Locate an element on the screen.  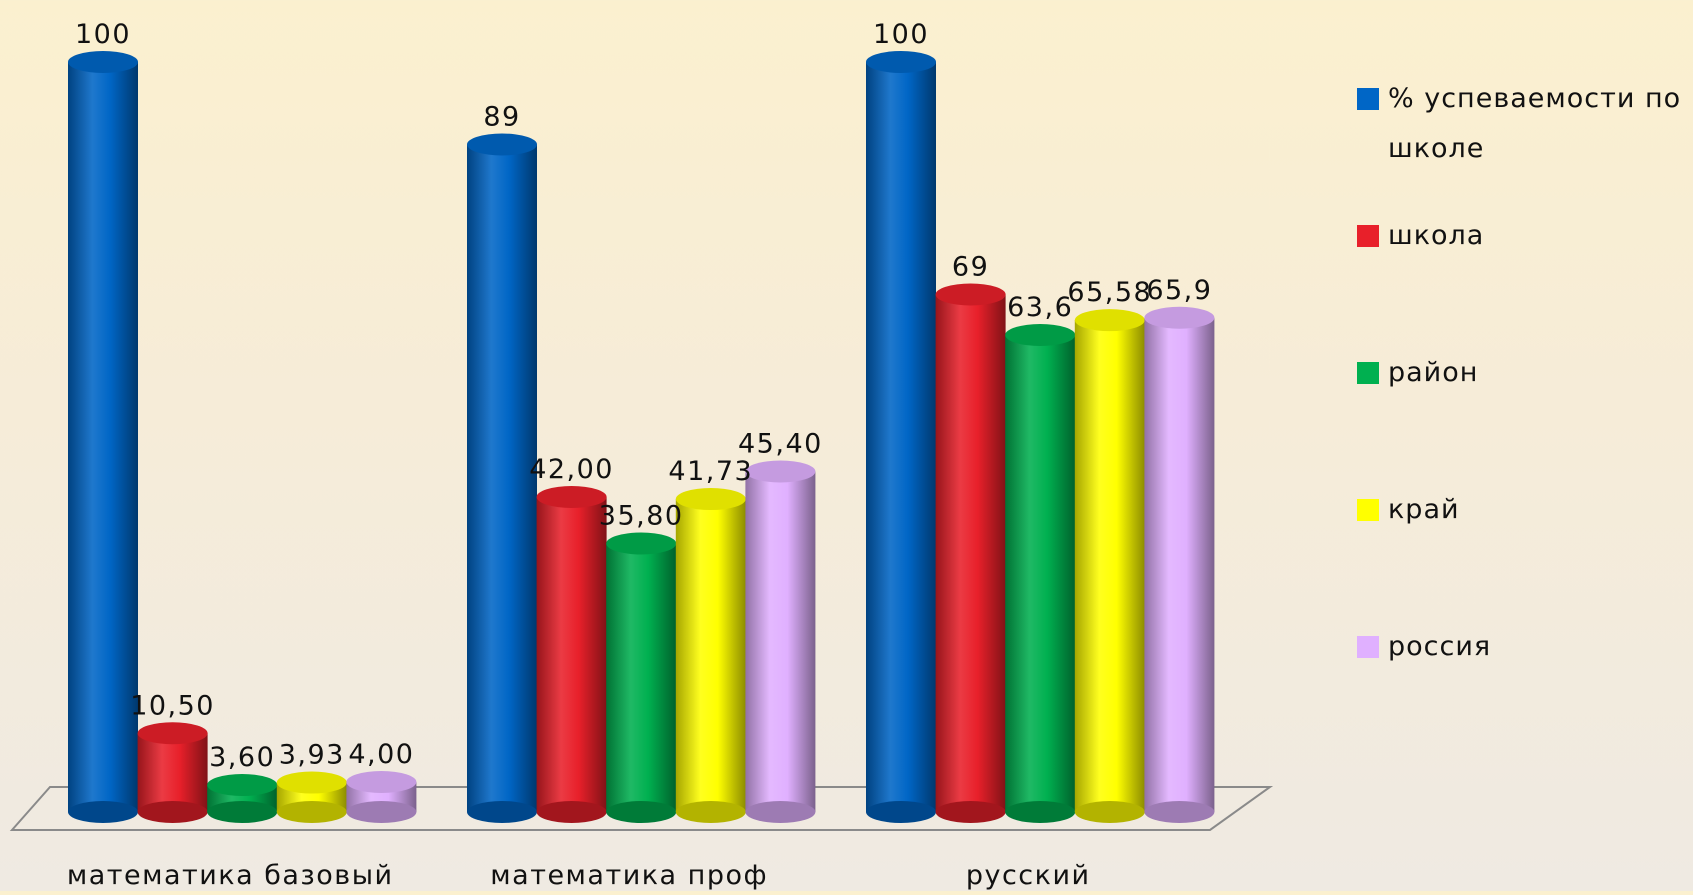
data-label: 3,93 is located at coordinates (312, 755).